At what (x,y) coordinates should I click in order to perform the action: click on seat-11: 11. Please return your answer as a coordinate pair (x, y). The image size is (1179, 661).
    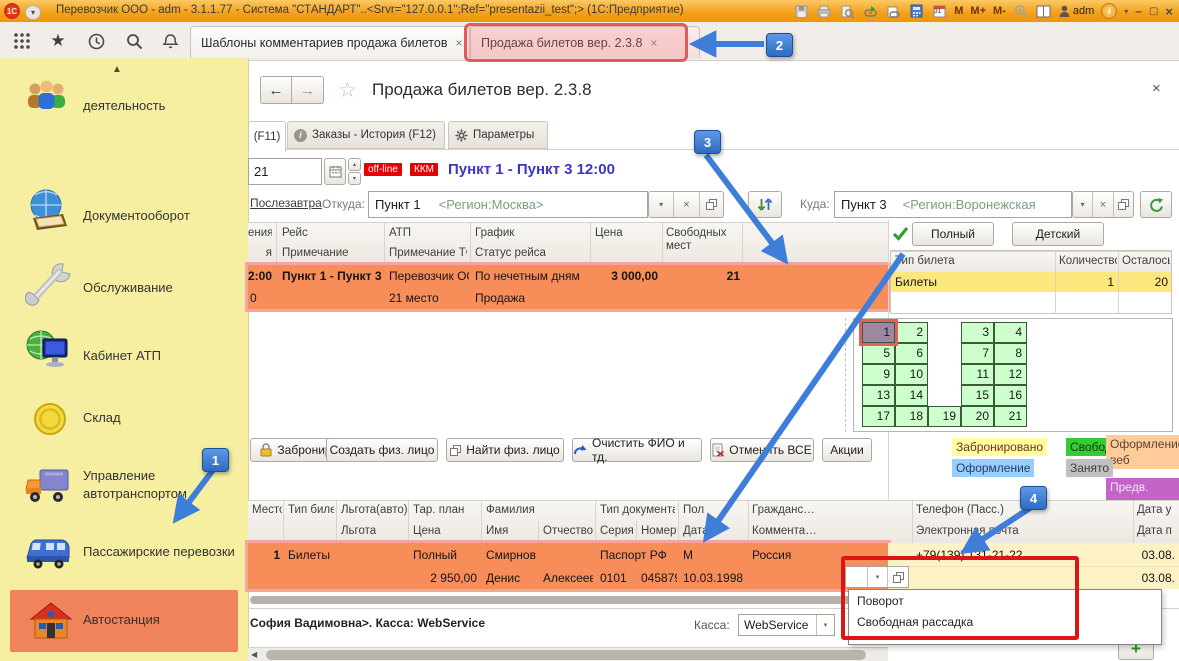
    Looking at the image, I should click on (977, 374).